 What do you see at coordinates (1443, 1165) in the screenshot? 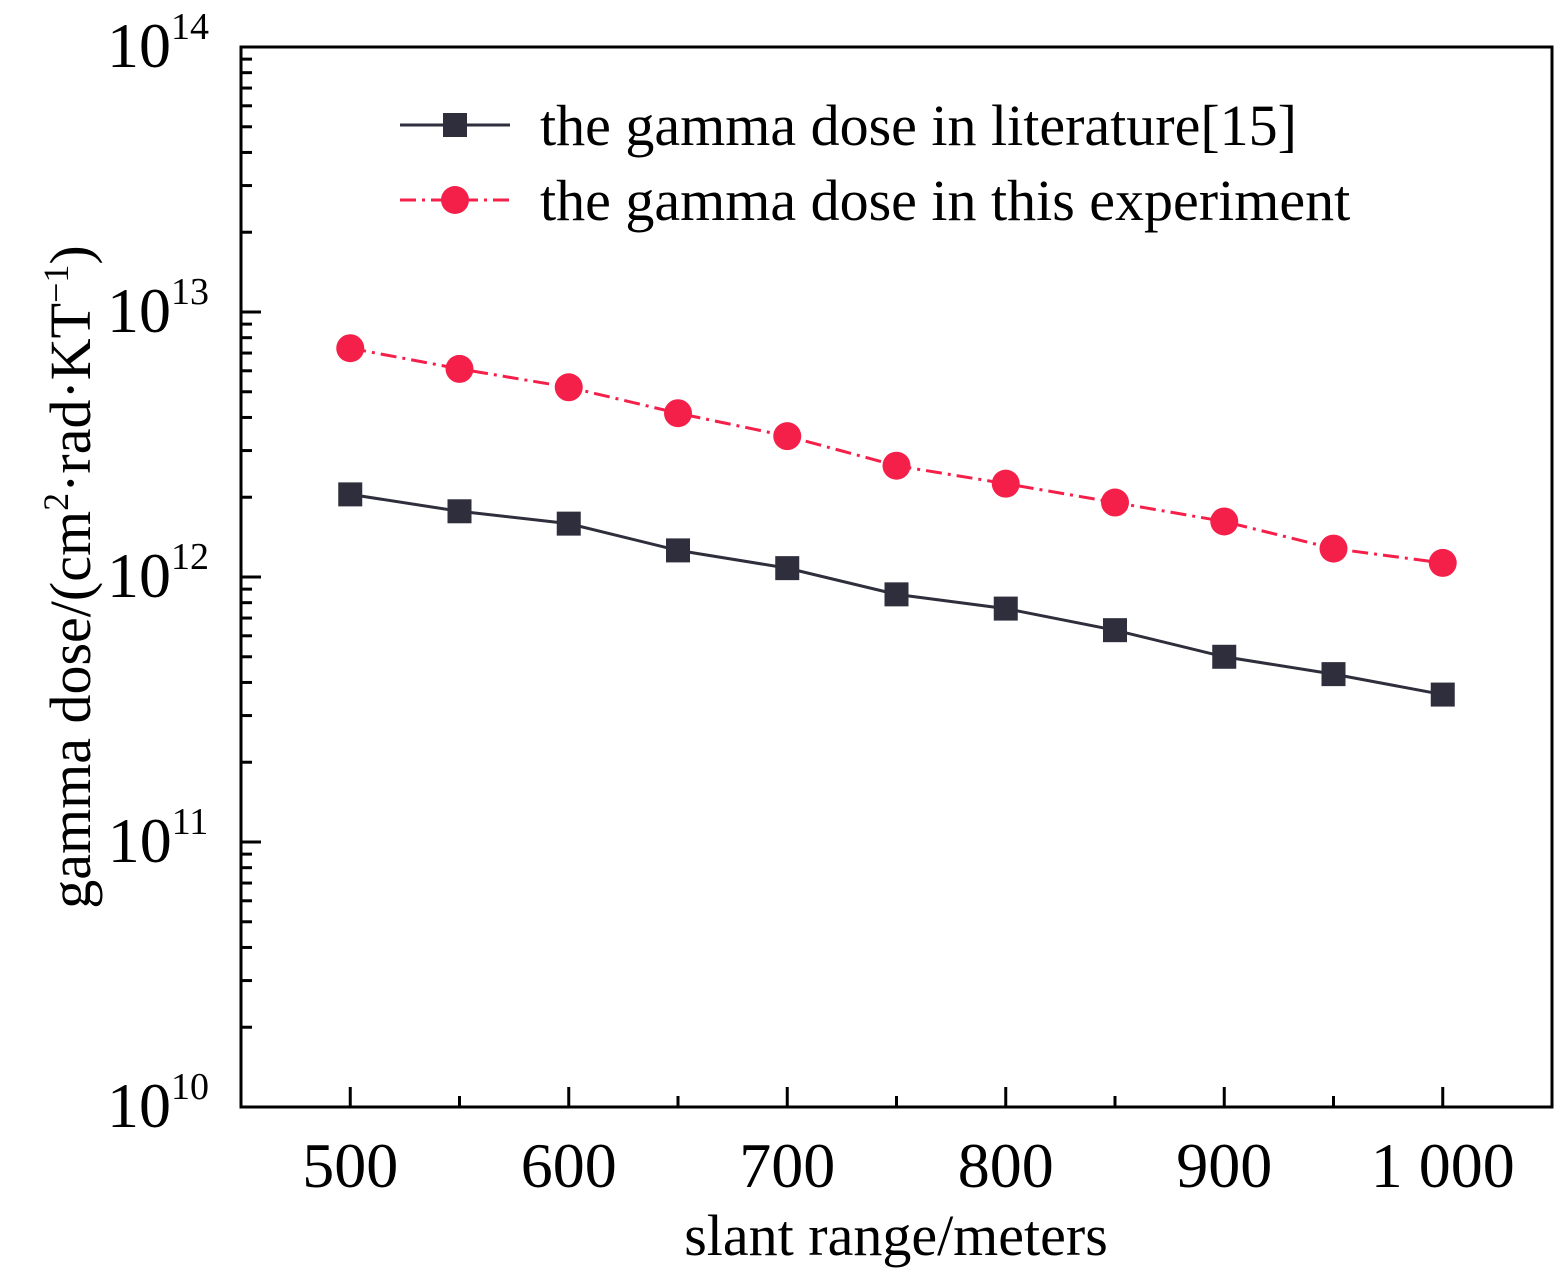
I see `x-tick-label: 1 000` at bounding box center [1443, 1165].